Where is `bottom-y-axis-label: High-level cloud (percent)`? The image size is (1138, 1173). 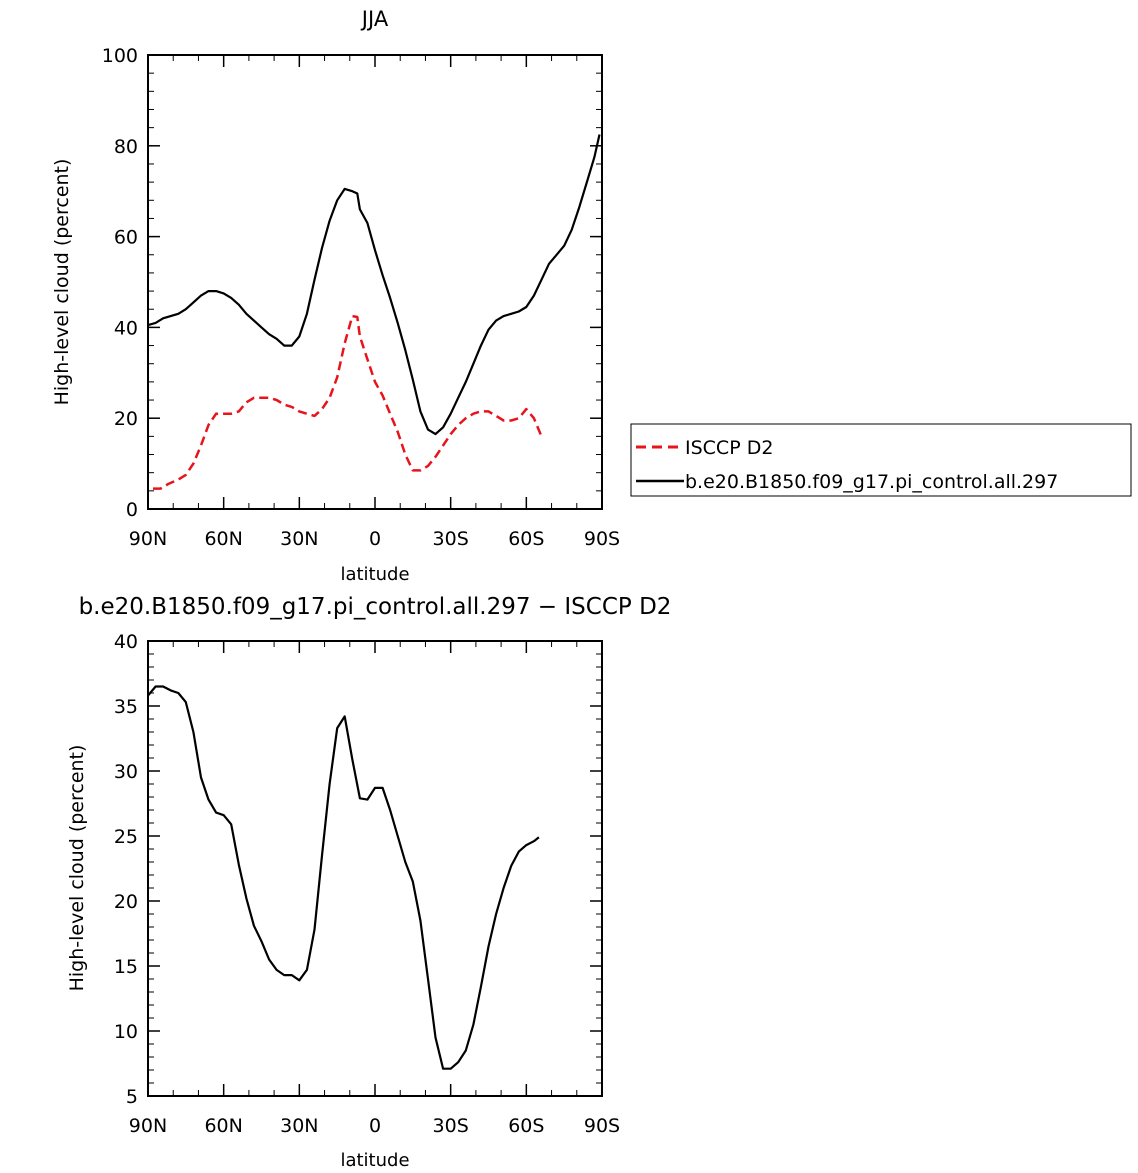 bottom-y-axis-label: High-level cloud (percent) is located at coordinates (77, 868).